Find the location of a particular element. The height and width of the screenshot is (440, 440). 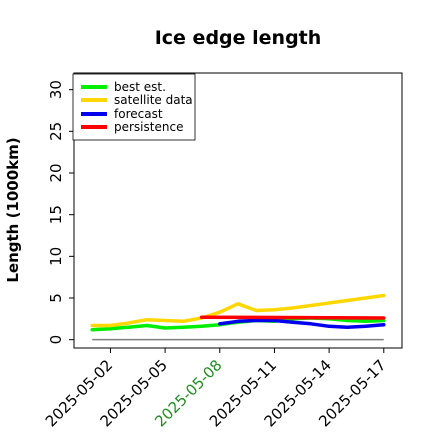

legend-entry: best est. is located at coordinates (123, 87).